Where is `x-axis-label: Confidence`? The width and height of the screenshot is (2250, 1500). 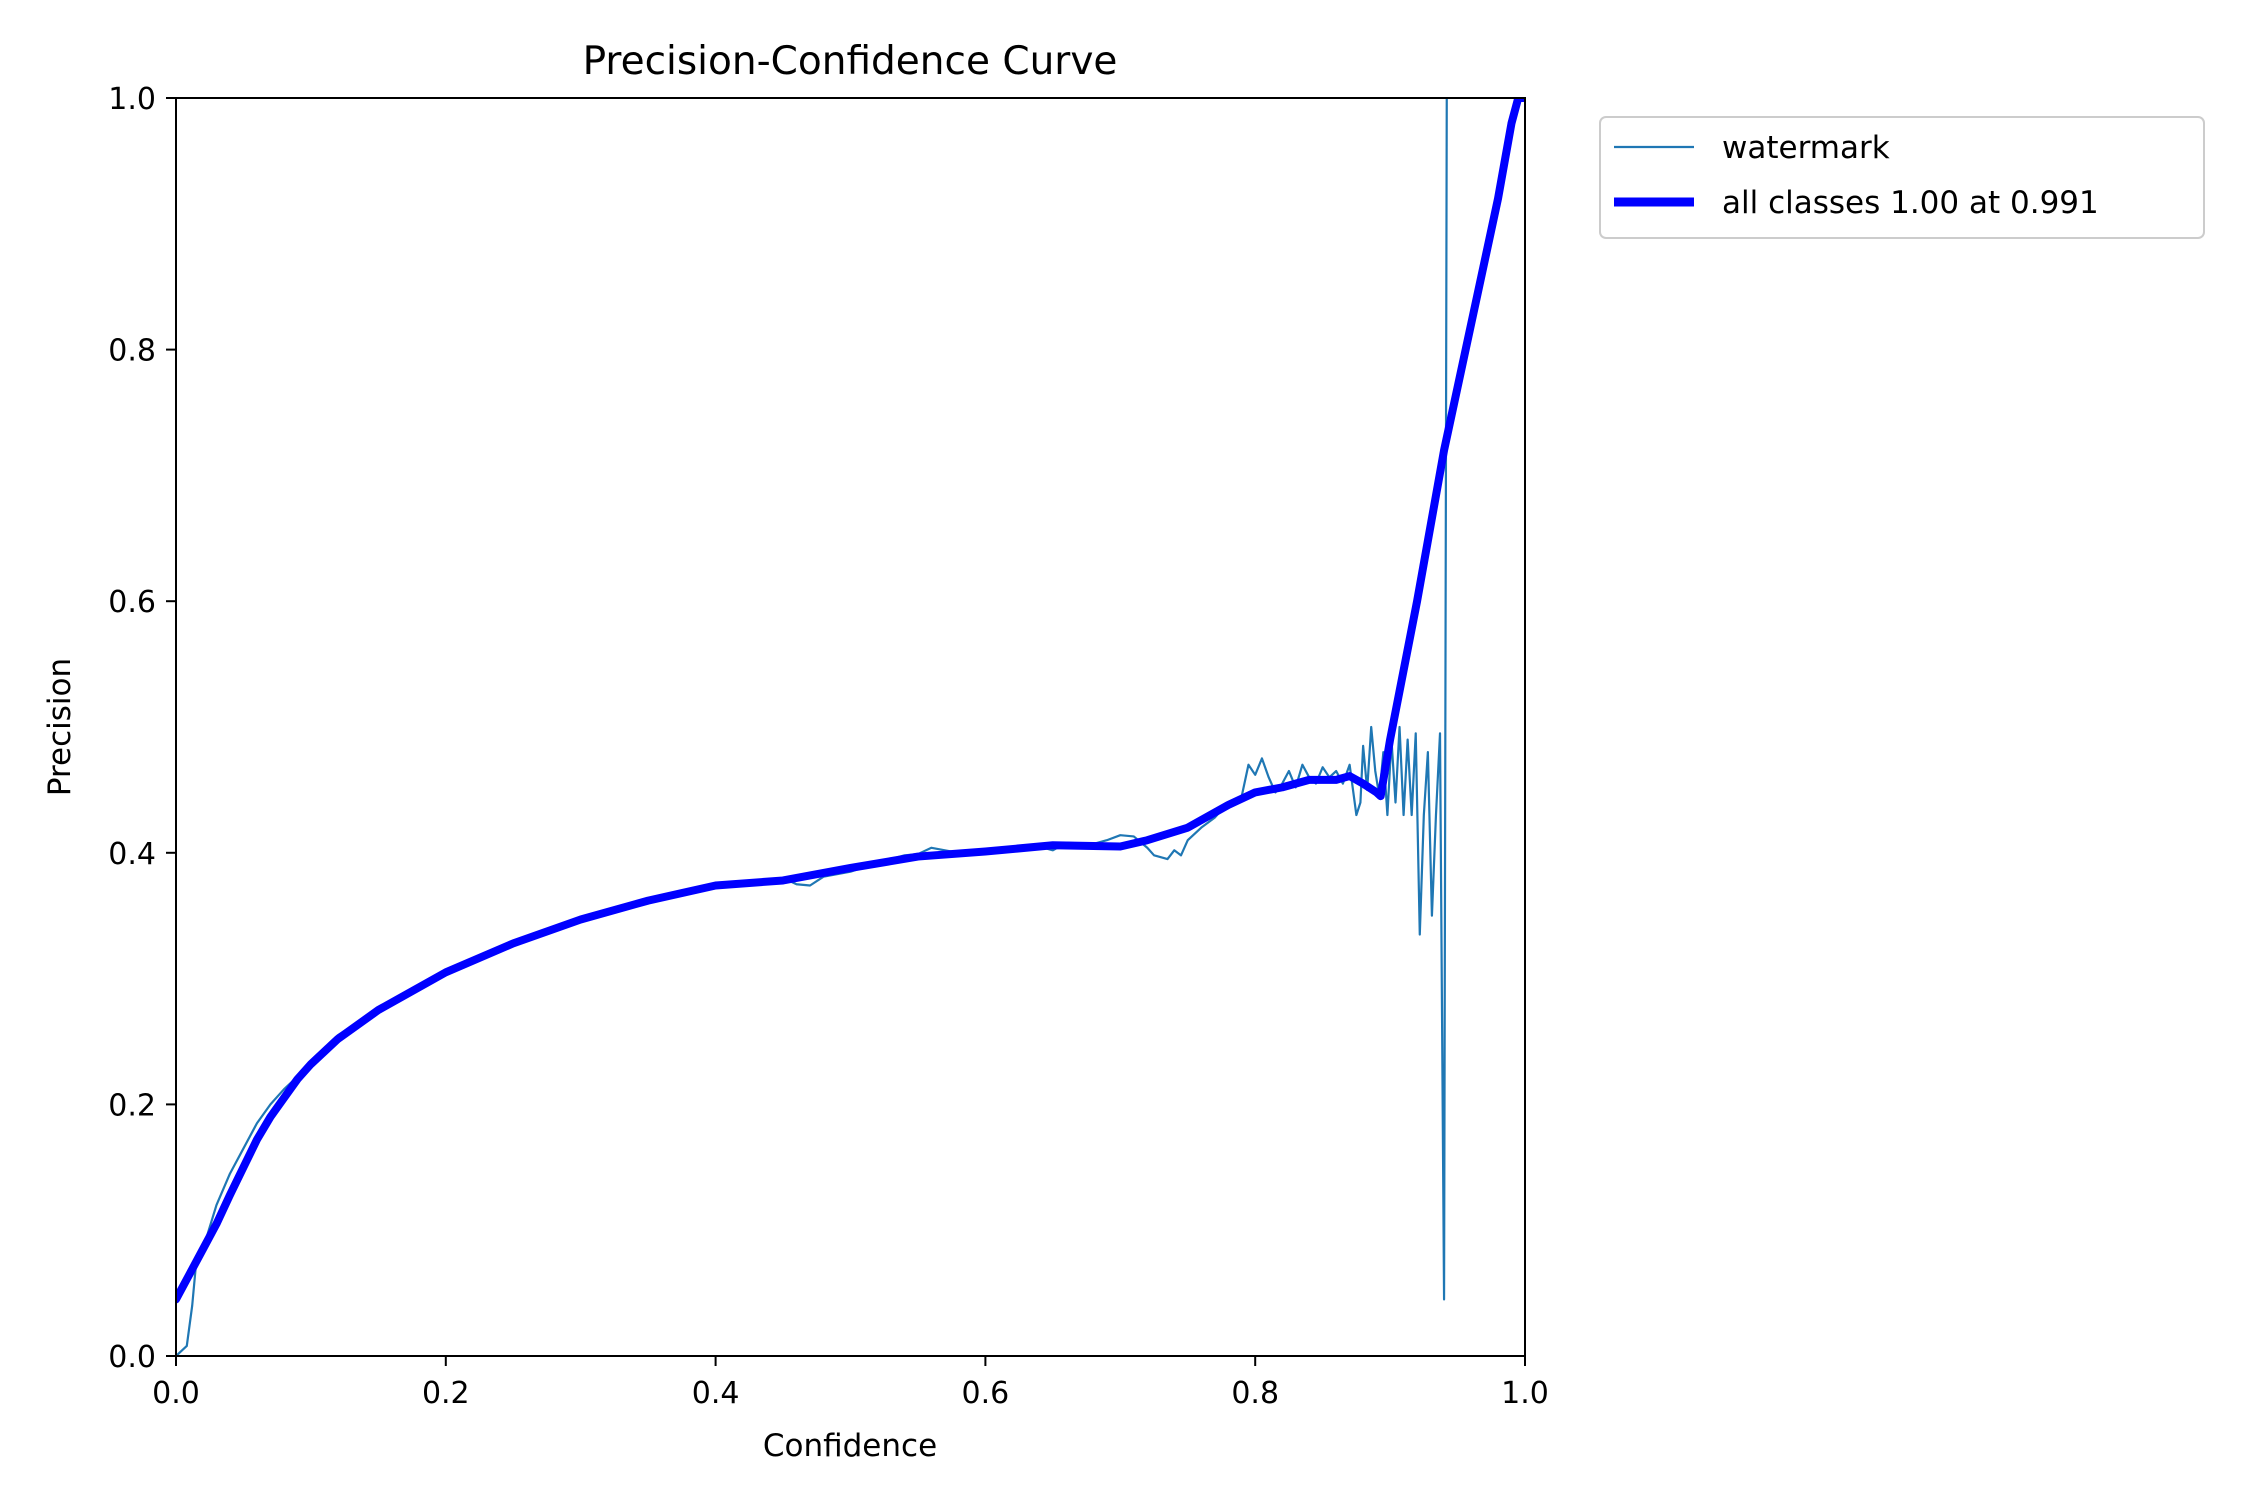
x-axis-label: Confidence is located at coordinates (850, 1446).